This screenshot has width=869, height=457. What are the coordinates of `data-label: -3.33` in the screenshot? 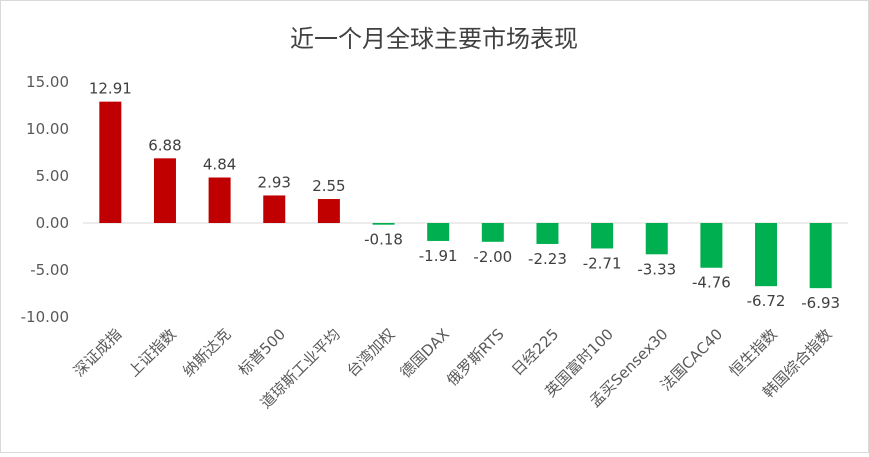 It's located at (656, 269).